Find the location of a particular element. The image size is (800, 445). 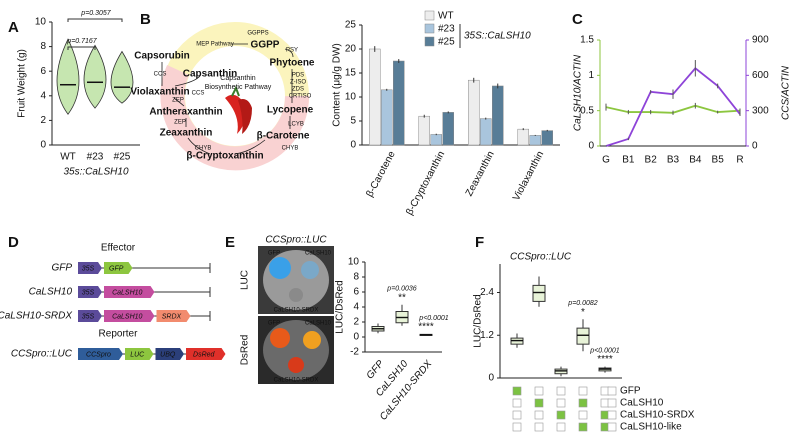

construct-name: CaLSH10 is located at coordinates (51, 292).